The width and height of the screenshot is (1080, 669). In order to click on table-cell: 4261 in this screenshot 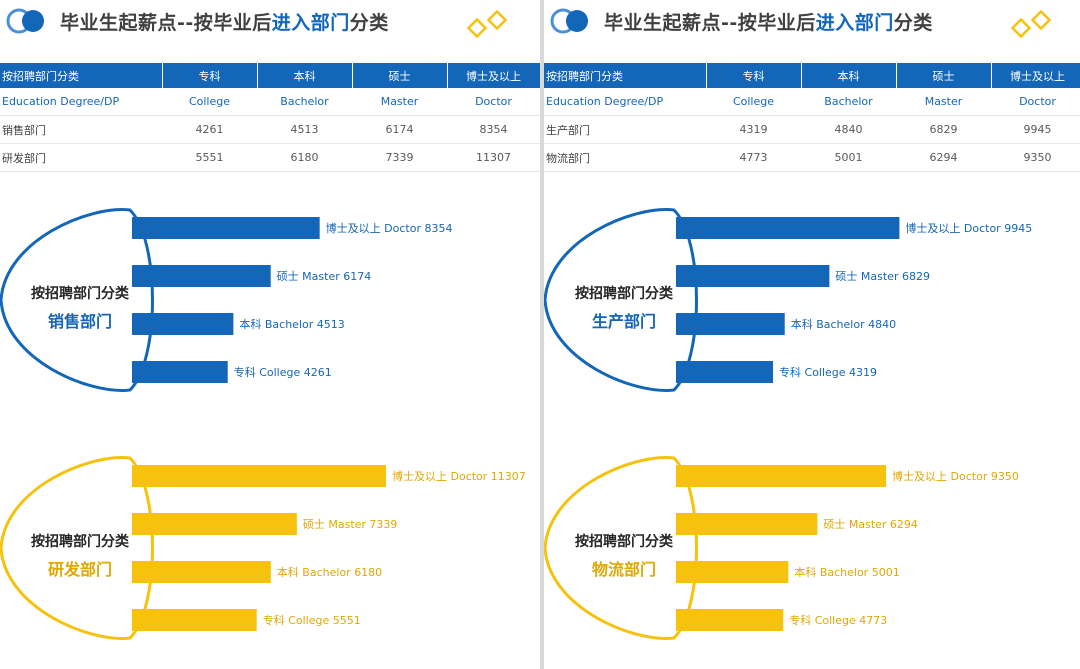, I will do `click(209, 129)`.